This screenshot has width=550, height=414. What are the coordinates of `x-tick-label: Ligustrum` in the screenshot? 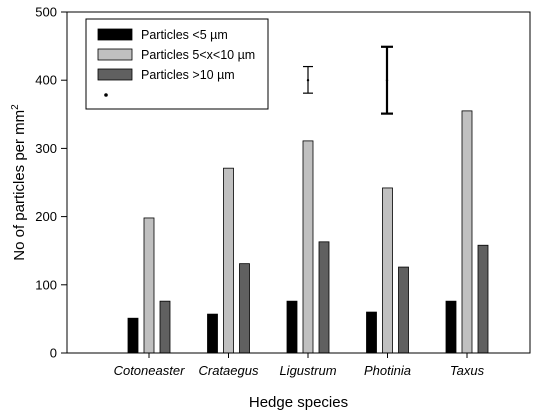 It's located at (307, 370).